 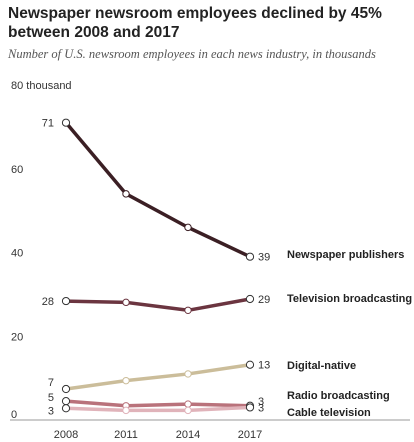 What do you see at coordinates (321, 366) in the screenshot?
I see `series-name-label: Digital-native` at bounding box center [321, 366].